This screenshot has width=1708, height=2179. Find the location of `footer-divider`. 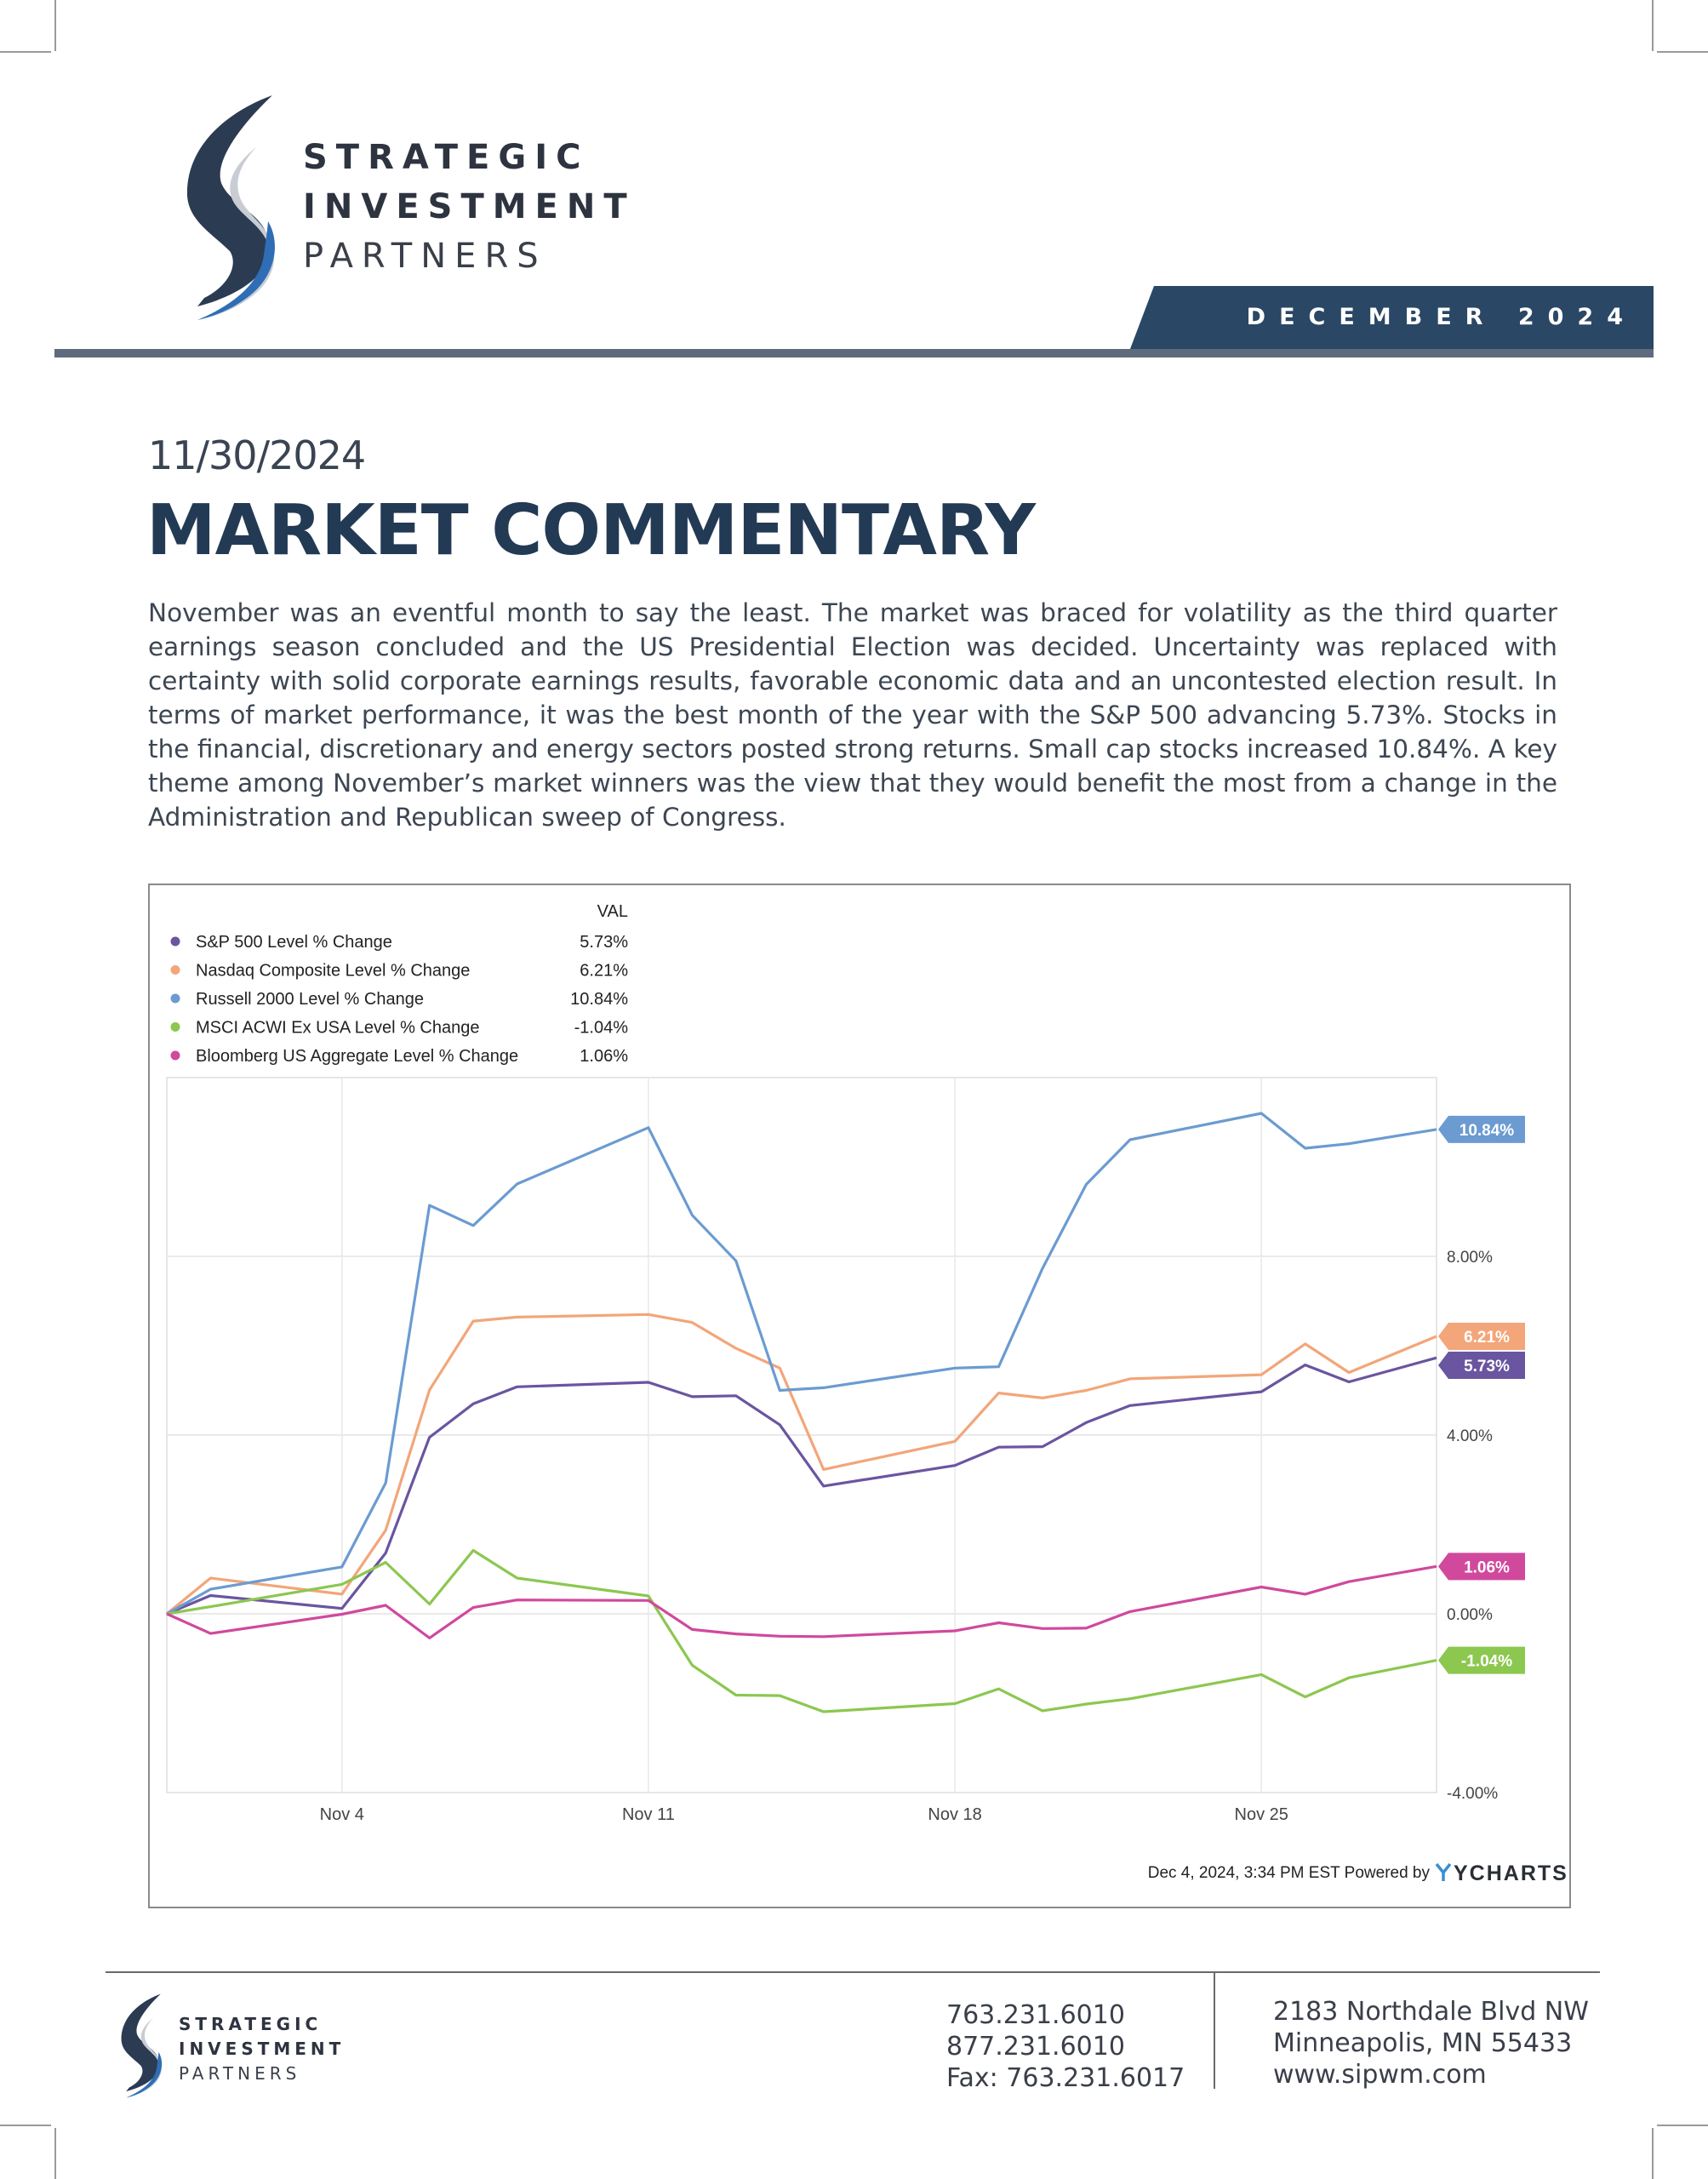

footer-divider is located at coordinates (1214, 2031).